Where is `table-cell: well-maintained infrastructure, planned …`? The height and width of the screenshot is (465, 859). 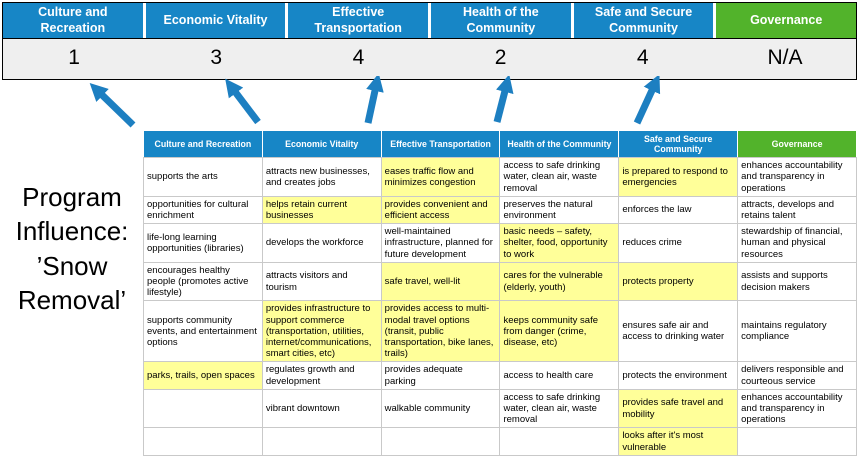 table-cell: well-maintained infrastructure, planned … is located at coordinates (440, 243).